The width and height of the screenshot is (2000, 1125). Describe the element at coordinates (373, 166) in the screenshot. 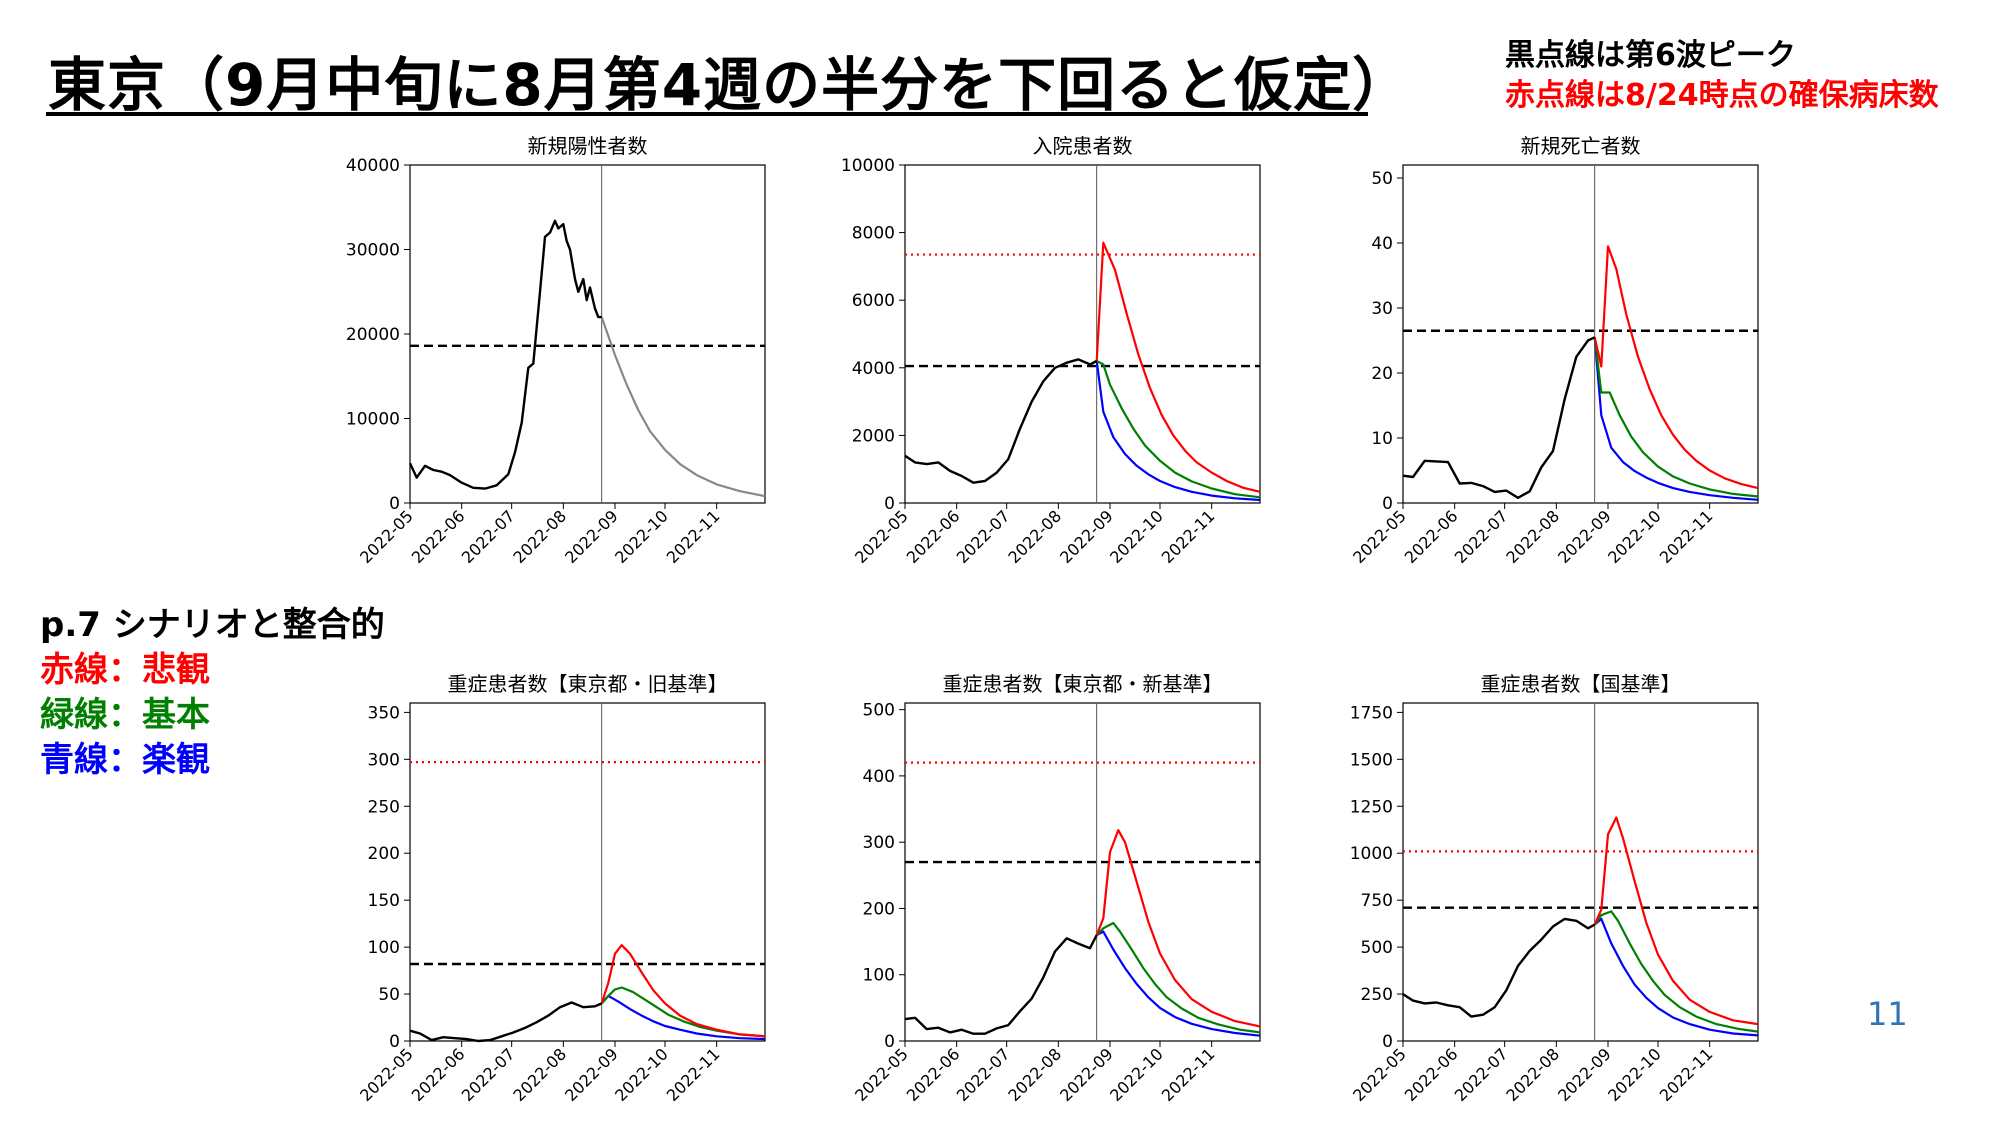

I see `y-tick-label: 40000` at that location.